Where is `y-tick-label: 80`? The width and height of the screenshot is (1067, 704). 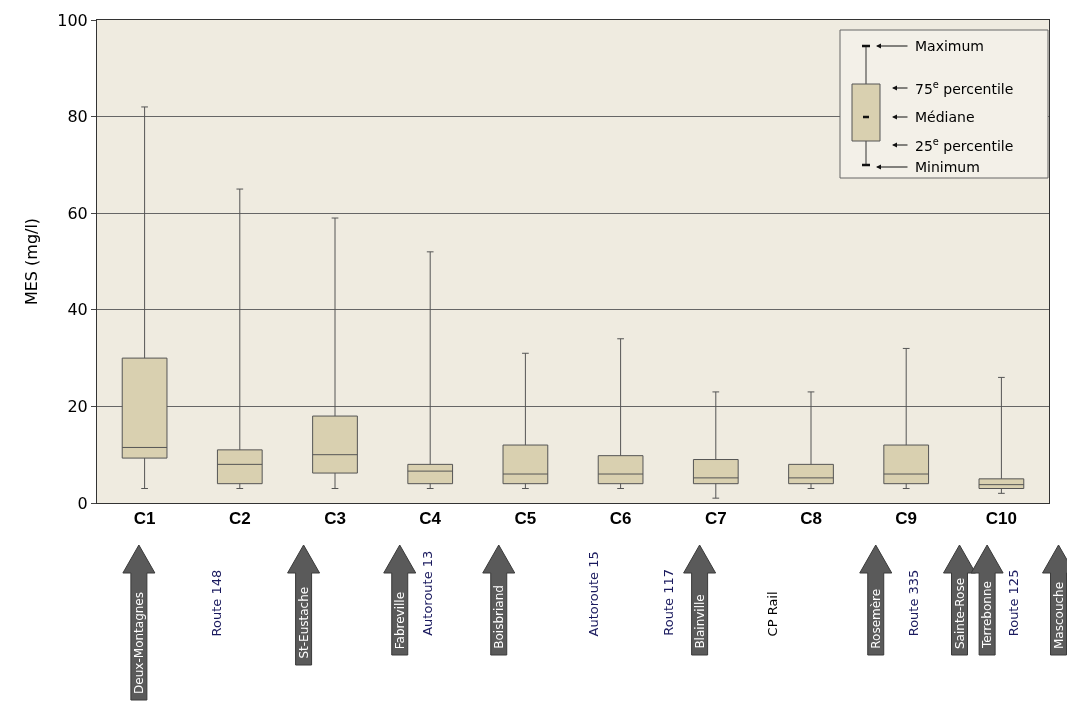 y-tick-label: 80 is located at coordinates (77, 117).